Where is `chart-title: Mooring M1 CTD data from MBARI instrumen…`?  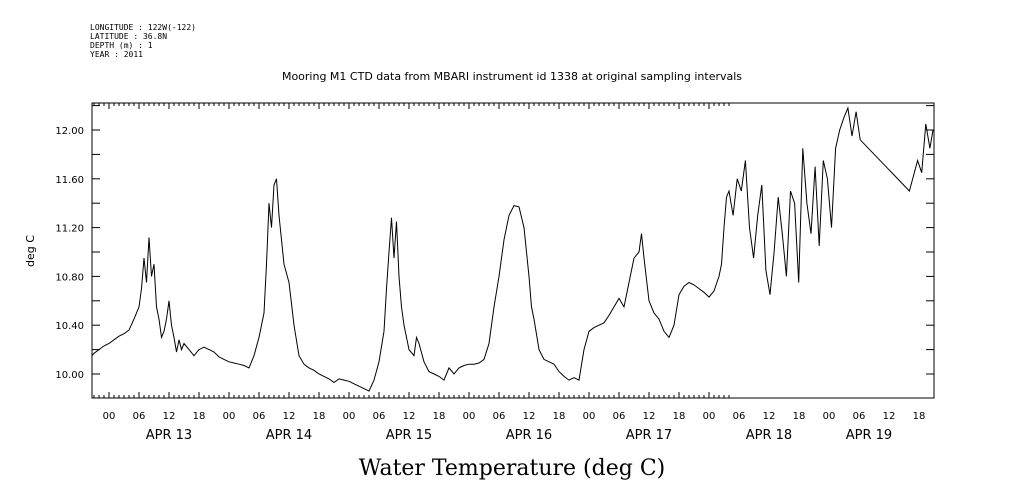 chart-title: Mooring M1 CTD data from MBARI instrumen… is located at coordinates (512, 76).